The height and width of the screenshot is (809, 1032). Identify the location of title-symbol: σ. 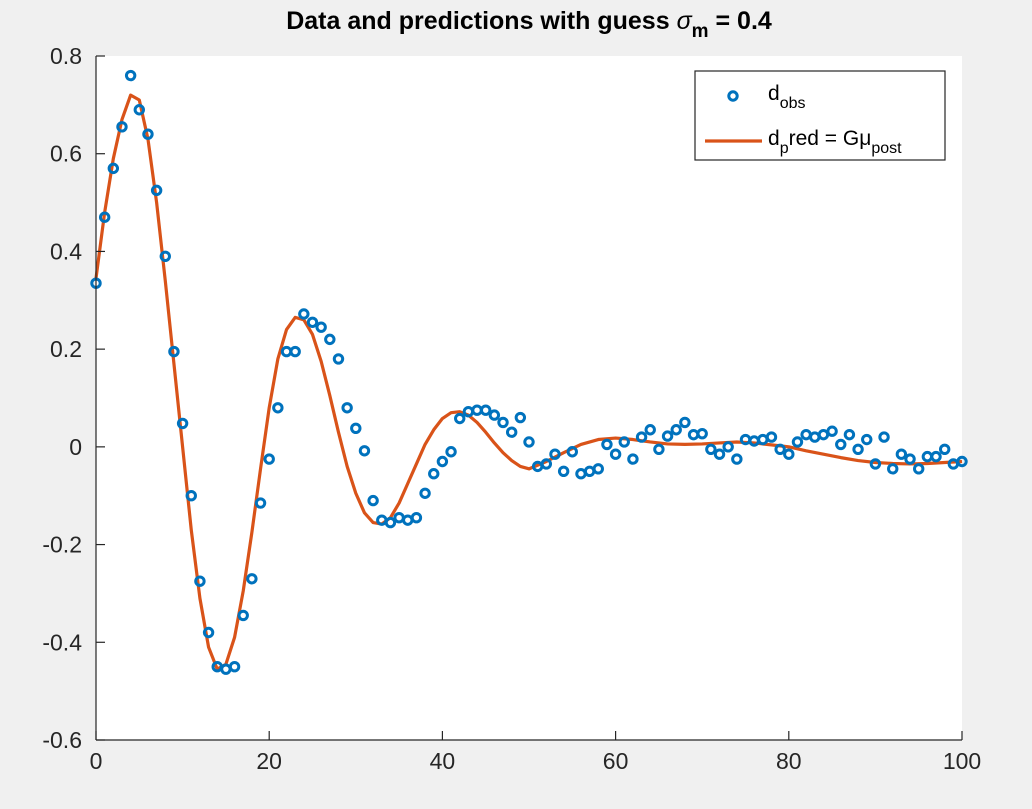
(685, 21).